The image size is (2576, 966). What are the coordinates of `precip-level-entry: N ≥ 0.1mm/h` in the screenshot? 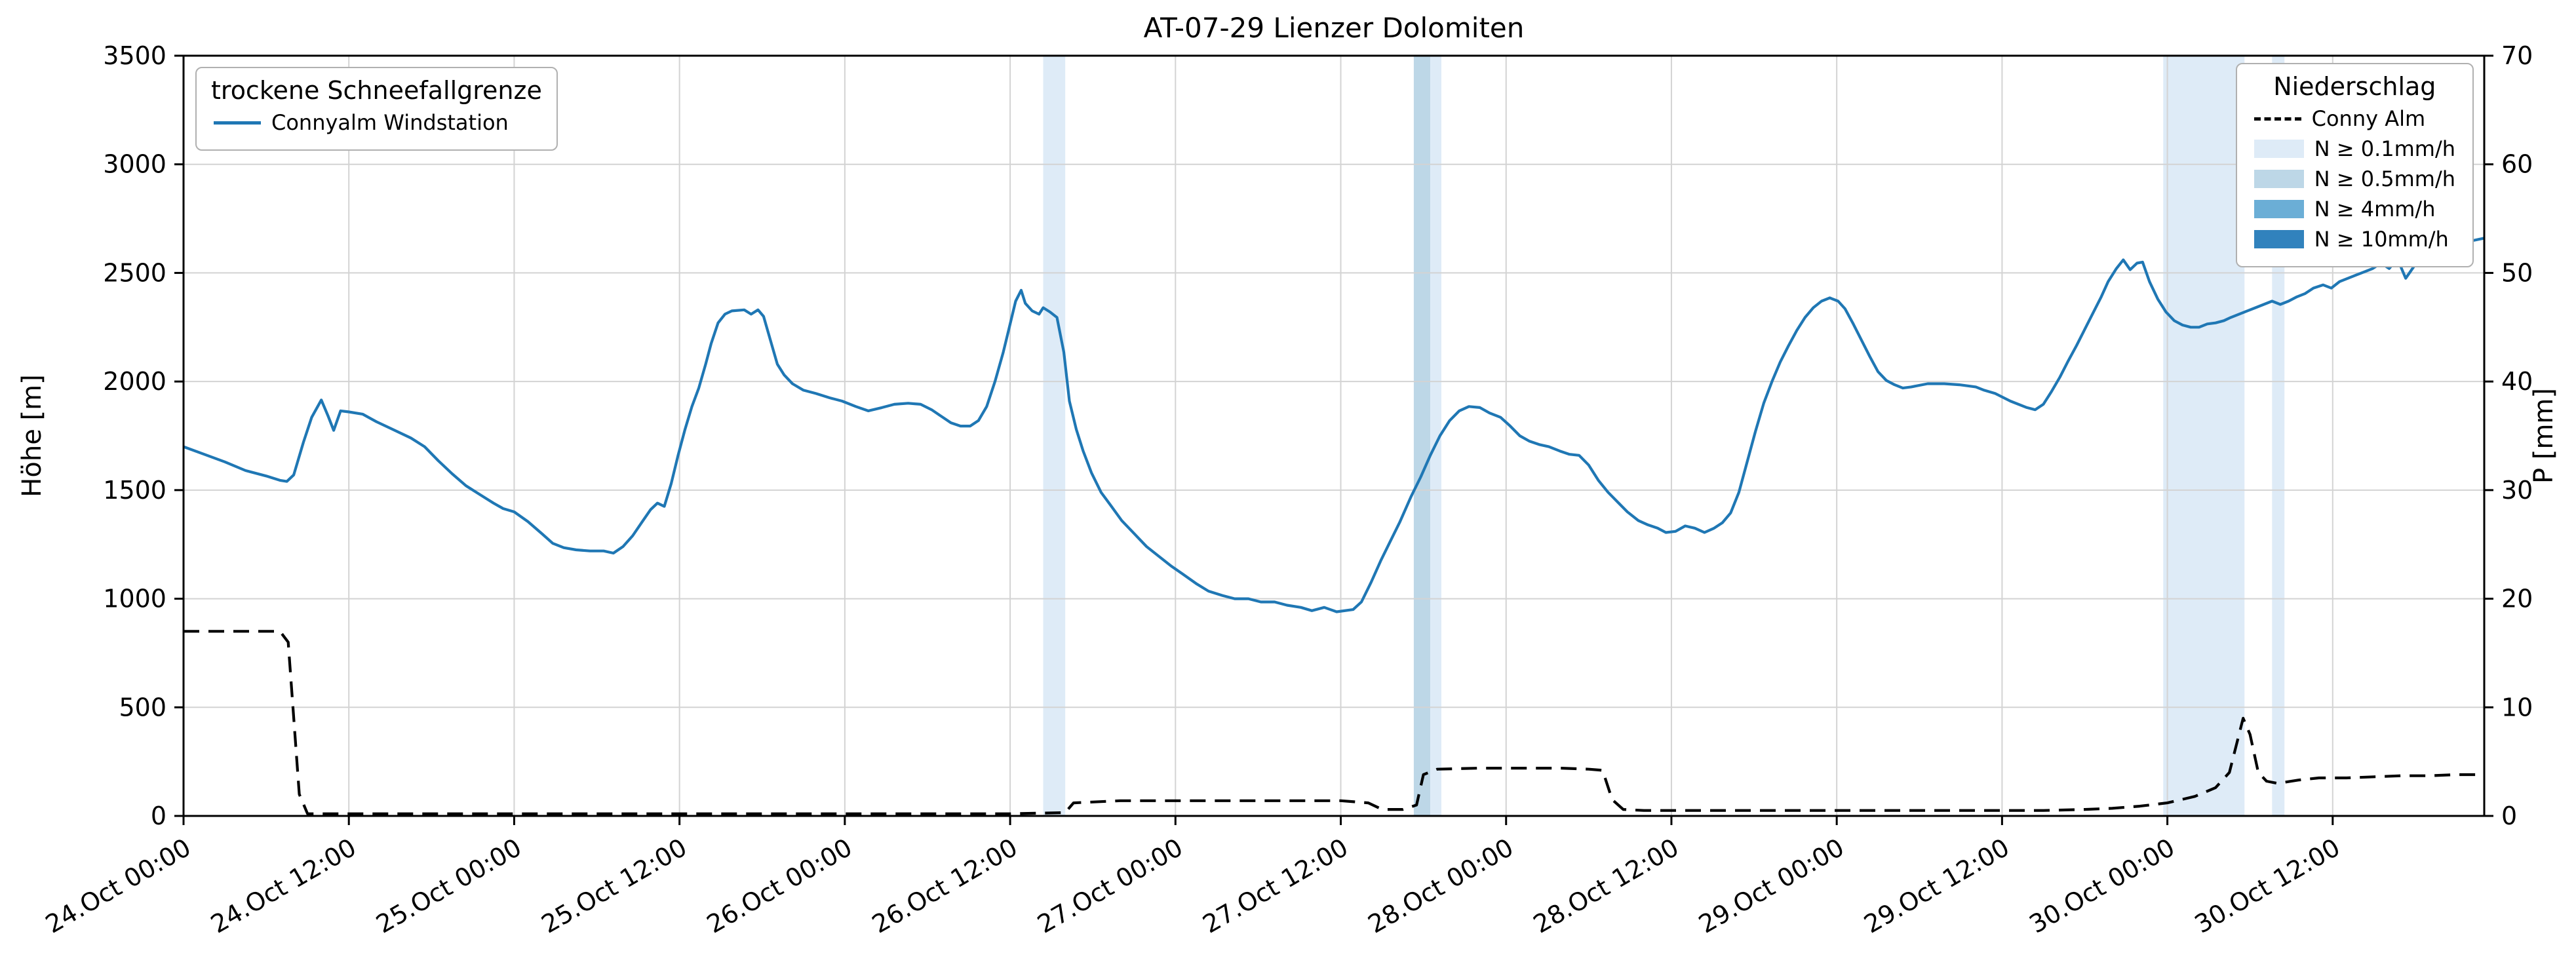 It's located at (2354, 148).